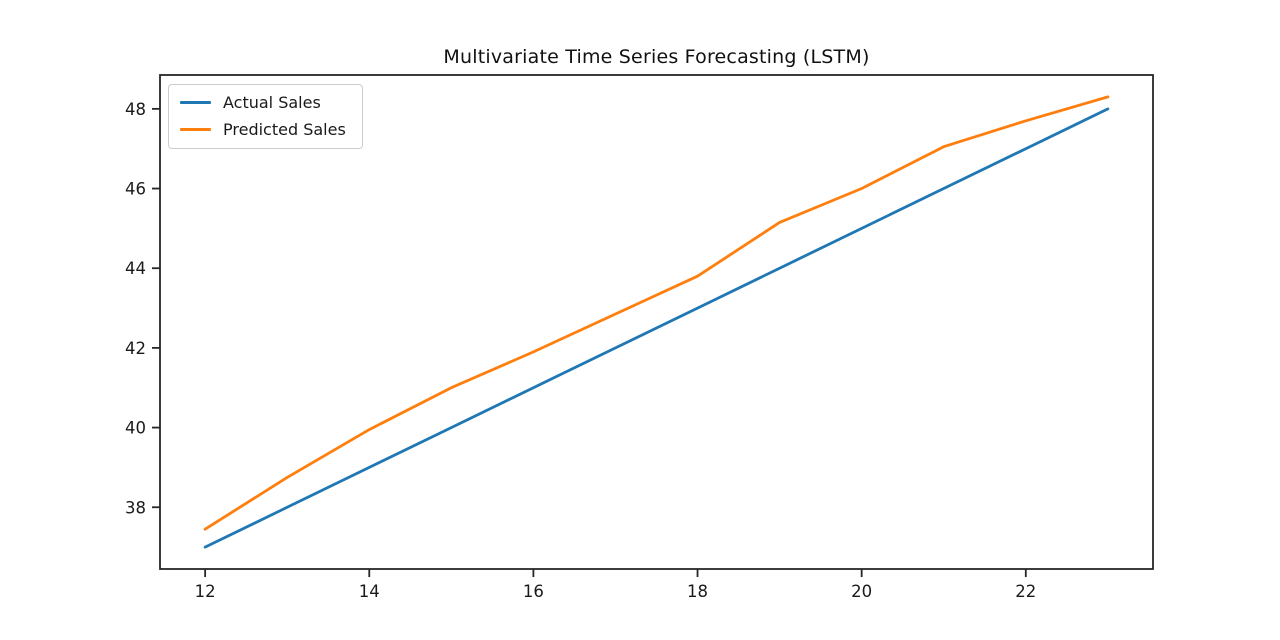 The image size is (1280, 640). What do you see at coordinates (533, 591) in the screenshot?
I see `x-tick-label: 16` at bounding box center [533, 591].